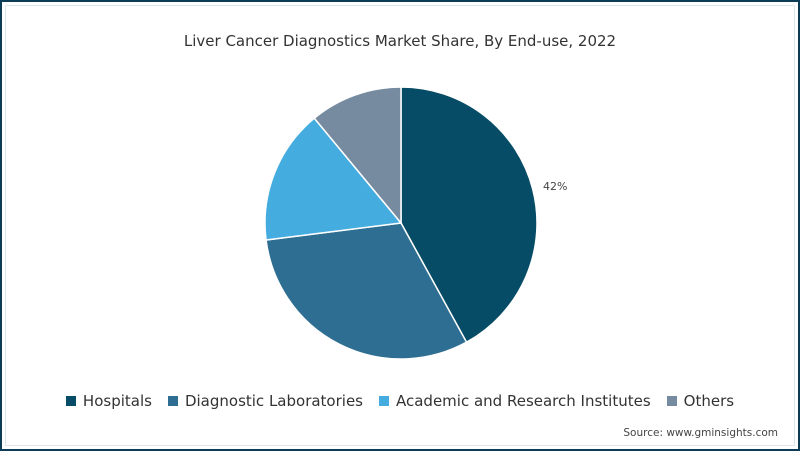 Image resolution: width=800 pixels, height=451 pixels. What do you see at coordinates (469, 215) in the screenshot?
I see `pie-slice-hospitals` at bounding box center [469, 215].